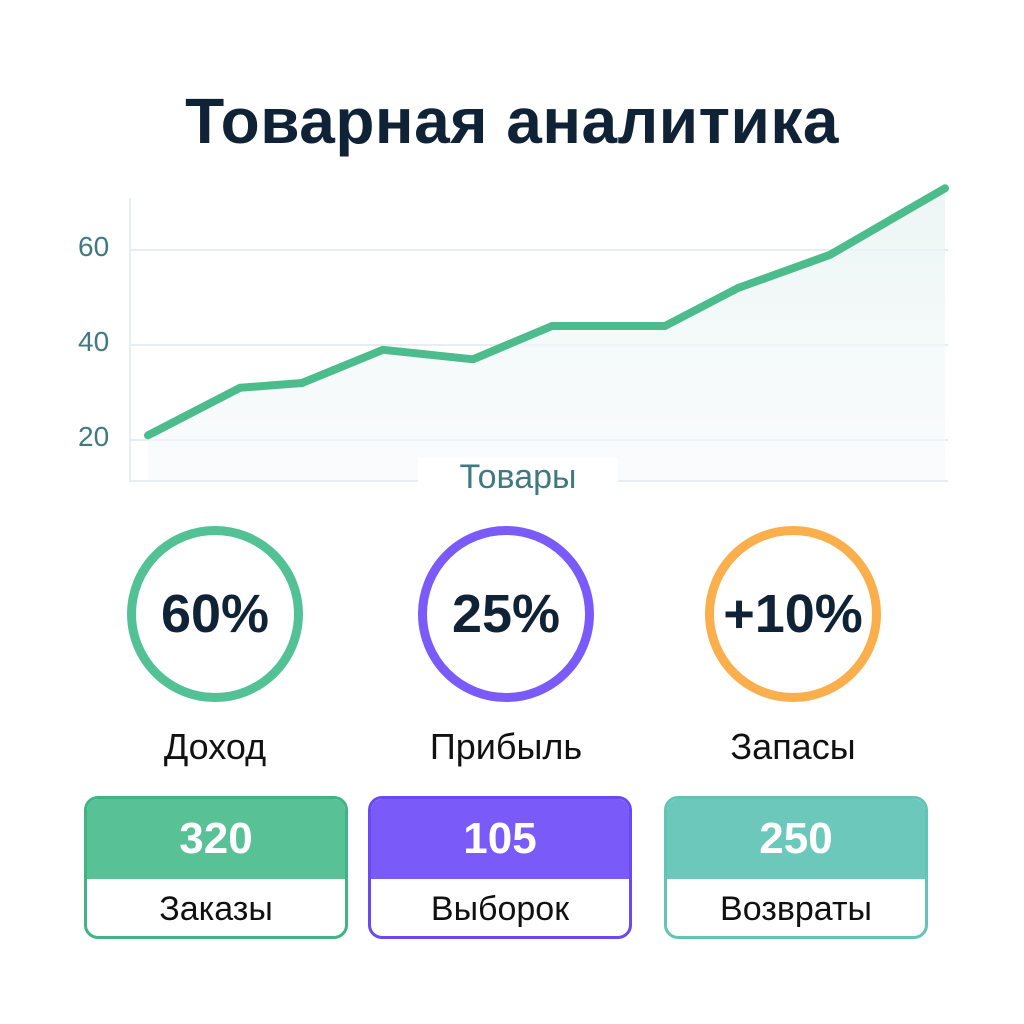 This screenshot has width=1024, height=1024. Describe the element at coordinates (216, 908) in the screenshot. I see `card-label: Заказы` at that location.